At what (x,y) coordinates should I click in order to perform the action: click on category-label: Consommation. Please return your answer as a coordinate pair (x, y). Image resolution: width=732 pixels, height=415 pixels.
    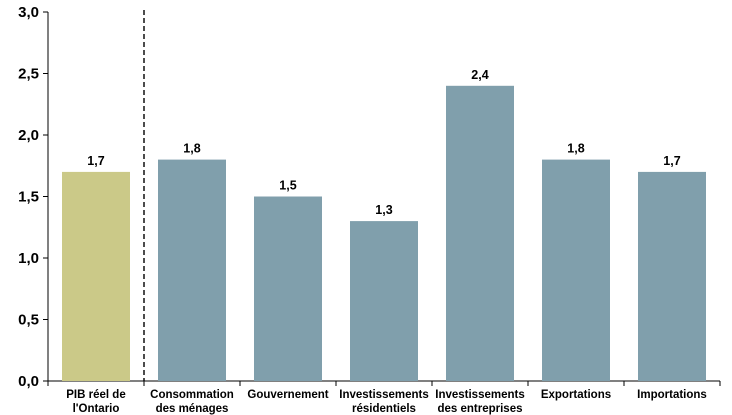
    Looking at the image, I should click on (192, 395).